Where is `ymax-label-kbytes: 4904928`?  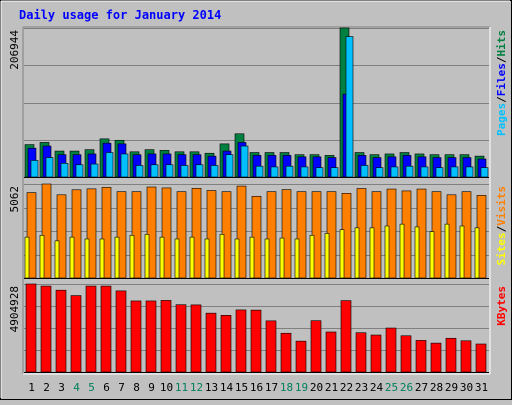
ymax-label-kbytes: 4904928 is located at coordinates (14, 309).